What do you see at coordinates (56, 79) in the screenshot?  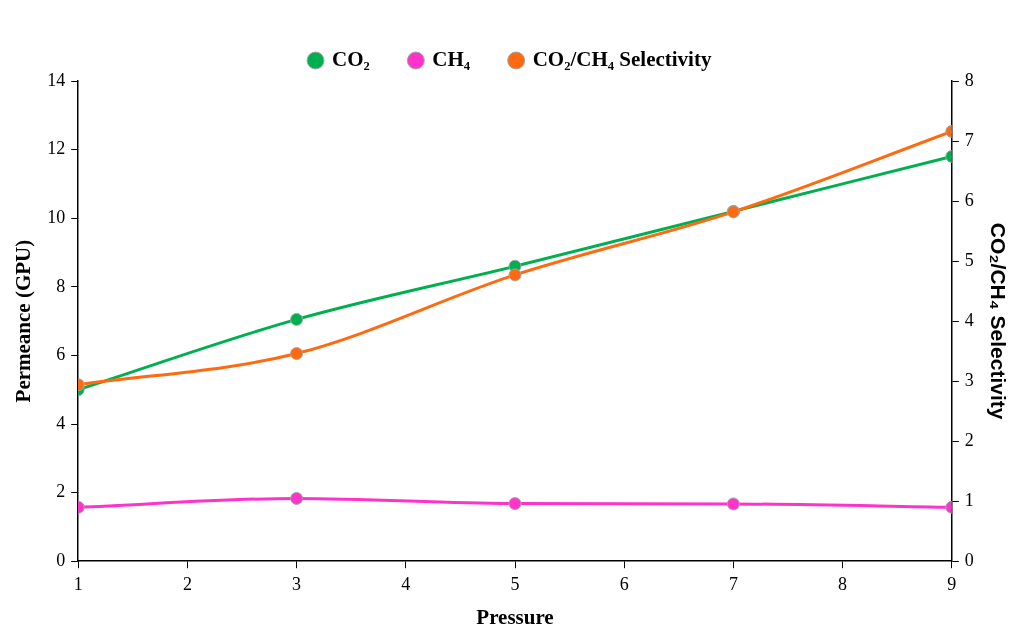 I see `y-tick-label: 14` at bounding box center [56, 79].